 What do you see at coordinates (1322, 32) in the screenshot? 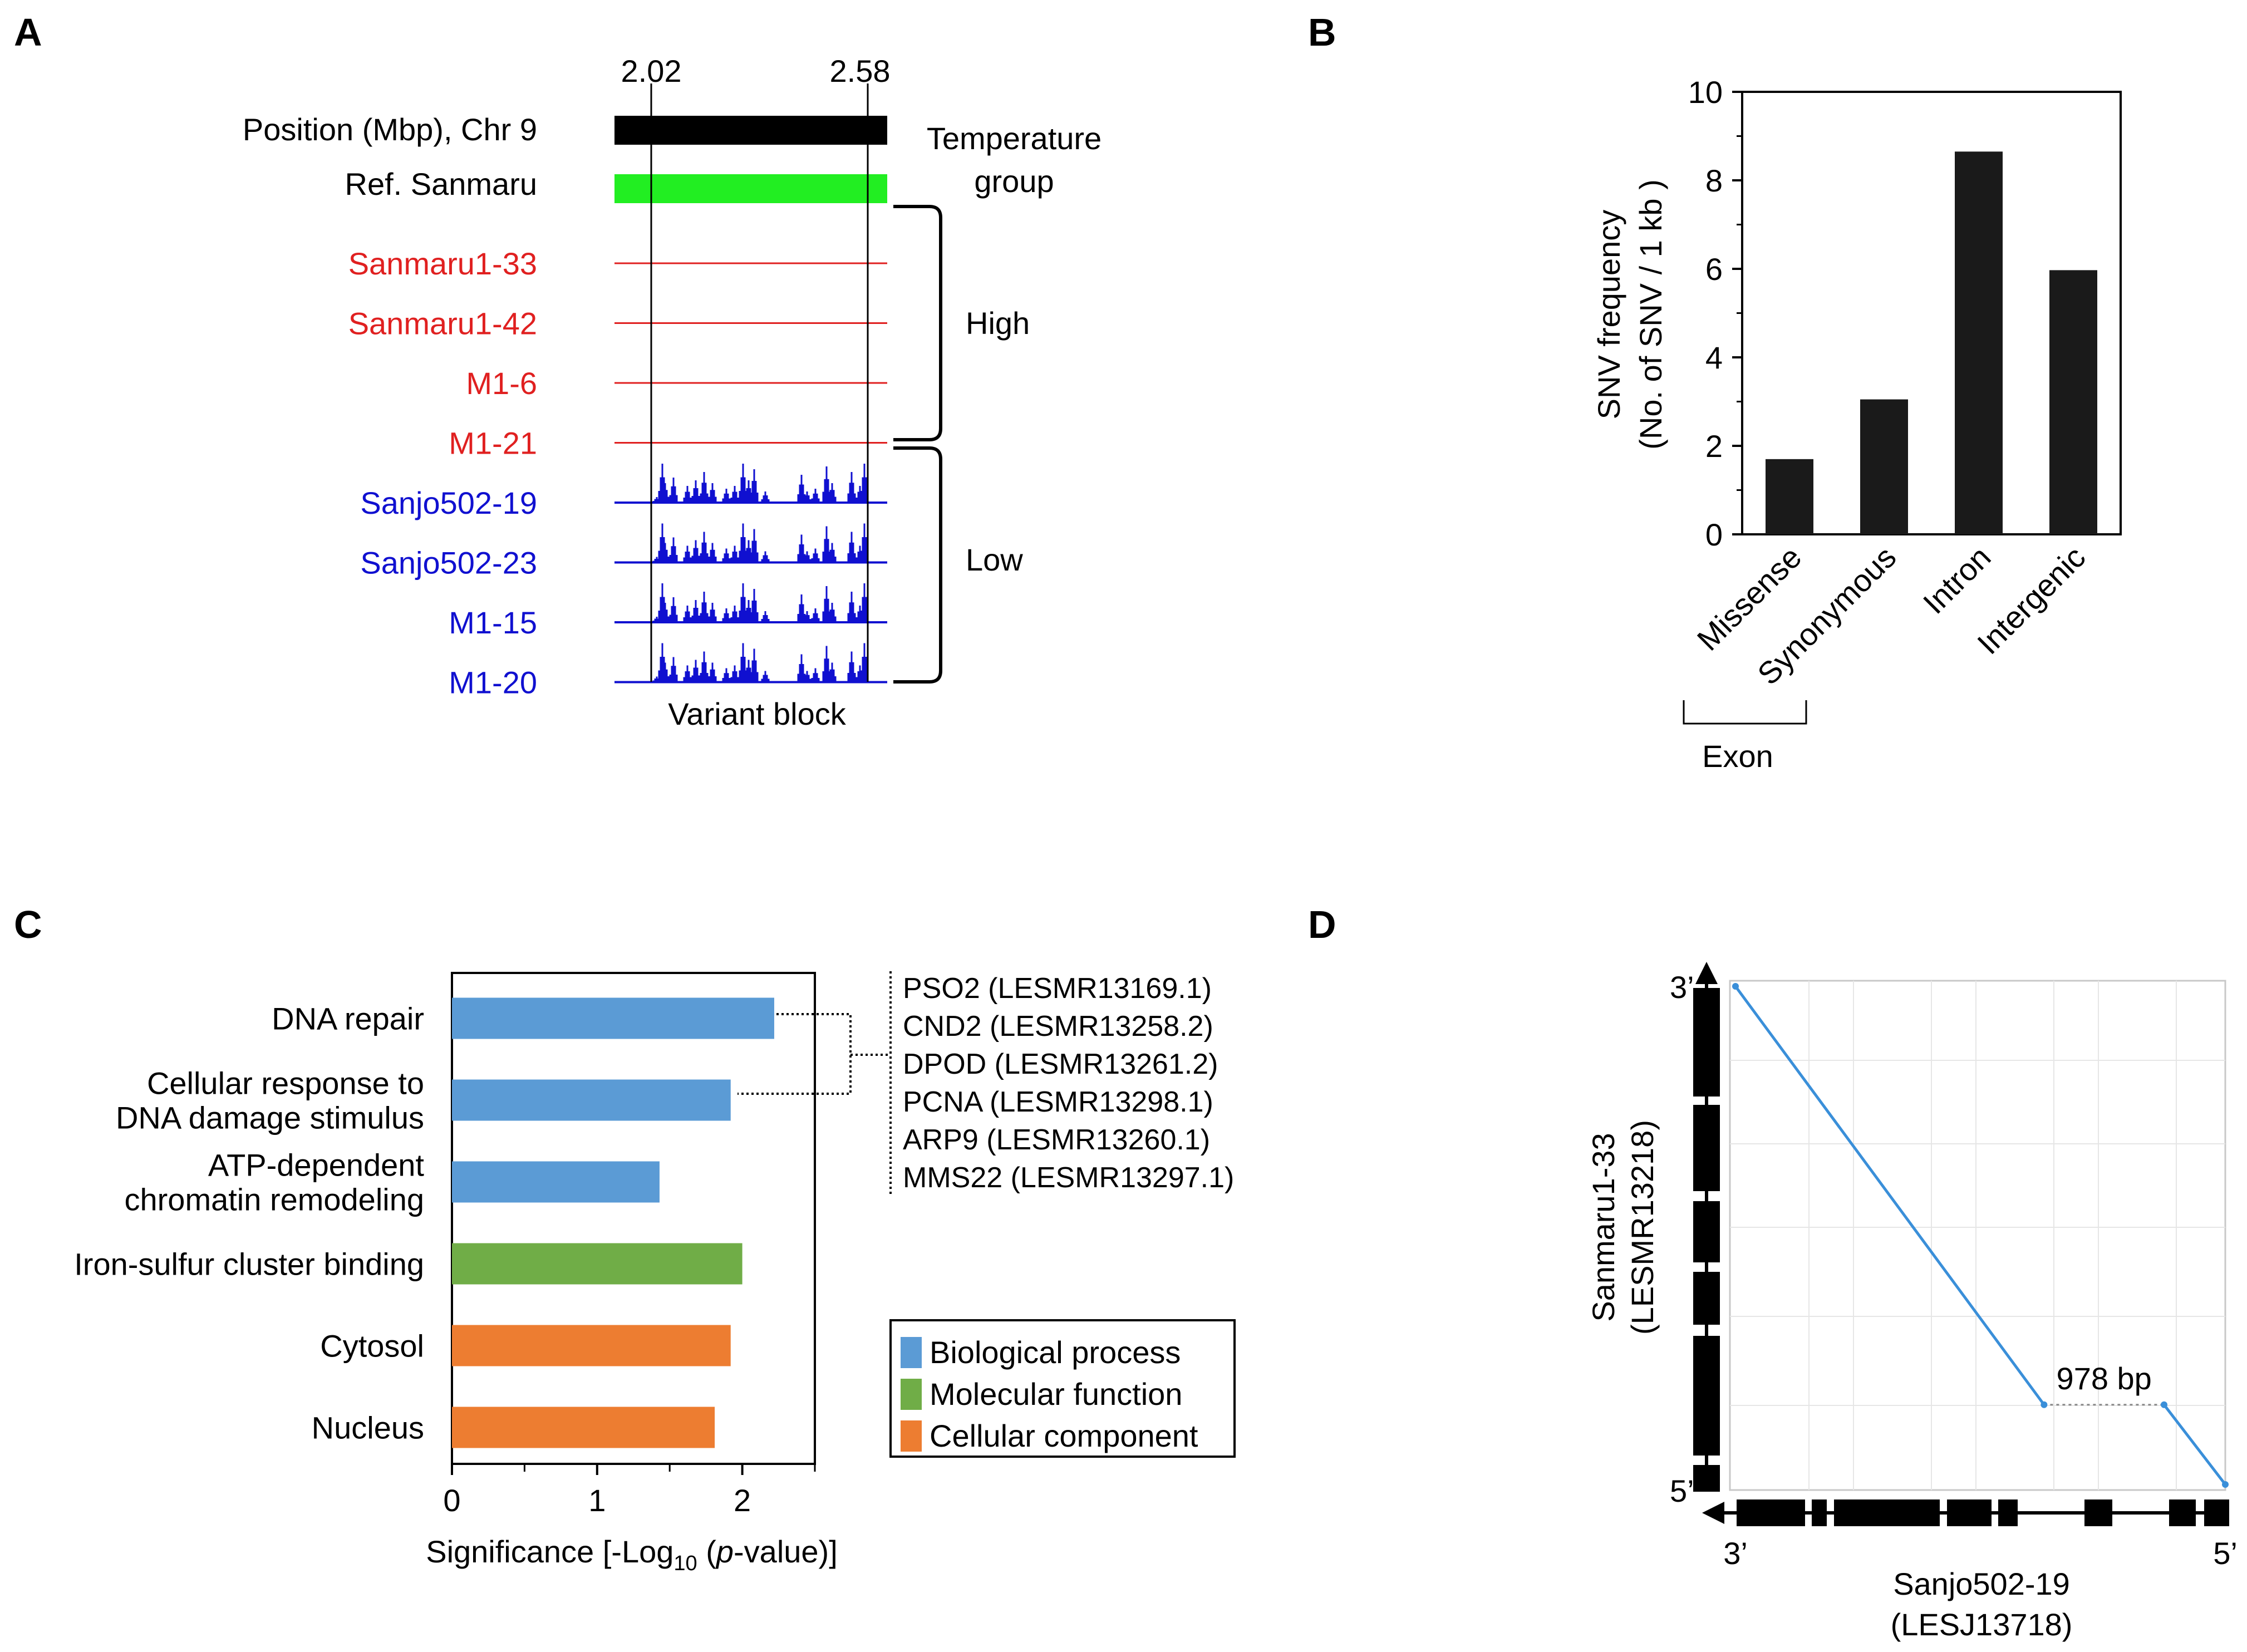
I see `panel-b-letter: B` at bounding box center [1322, 32].